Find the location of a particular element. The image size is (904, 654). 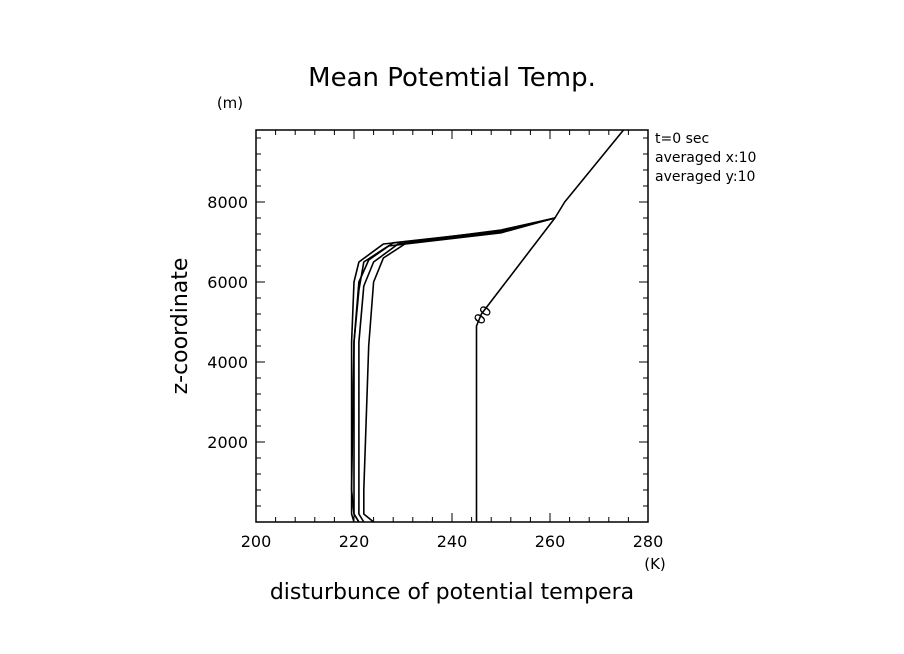

x-tick-label: 260 is located at coordinates (550, 541).